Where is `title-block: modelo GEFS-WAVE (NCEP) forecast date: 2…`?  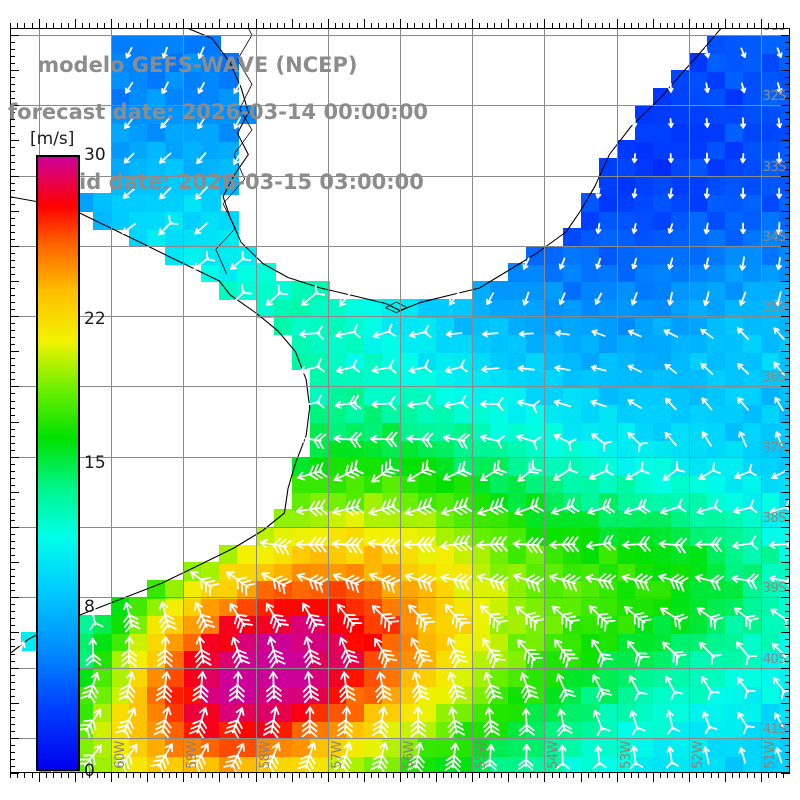 title-block: modelo GEFS-WAVE (NCEP) forecast date: 2… is located at coordinates (218, 136).